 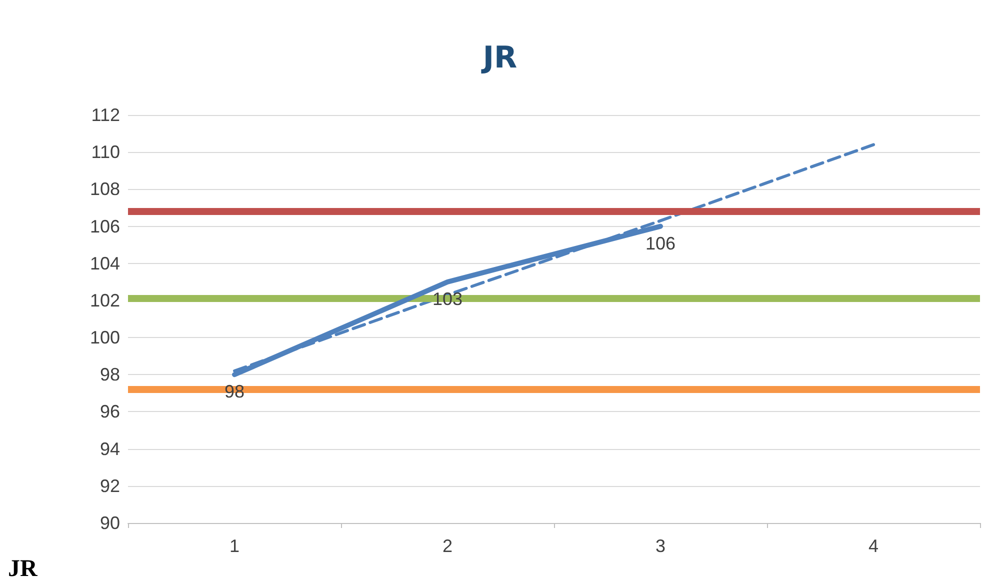 What do you see at coordinates (660, 546) in the screenshot?
I see `x-tick-label: 3` at bounding box center [660, 546].